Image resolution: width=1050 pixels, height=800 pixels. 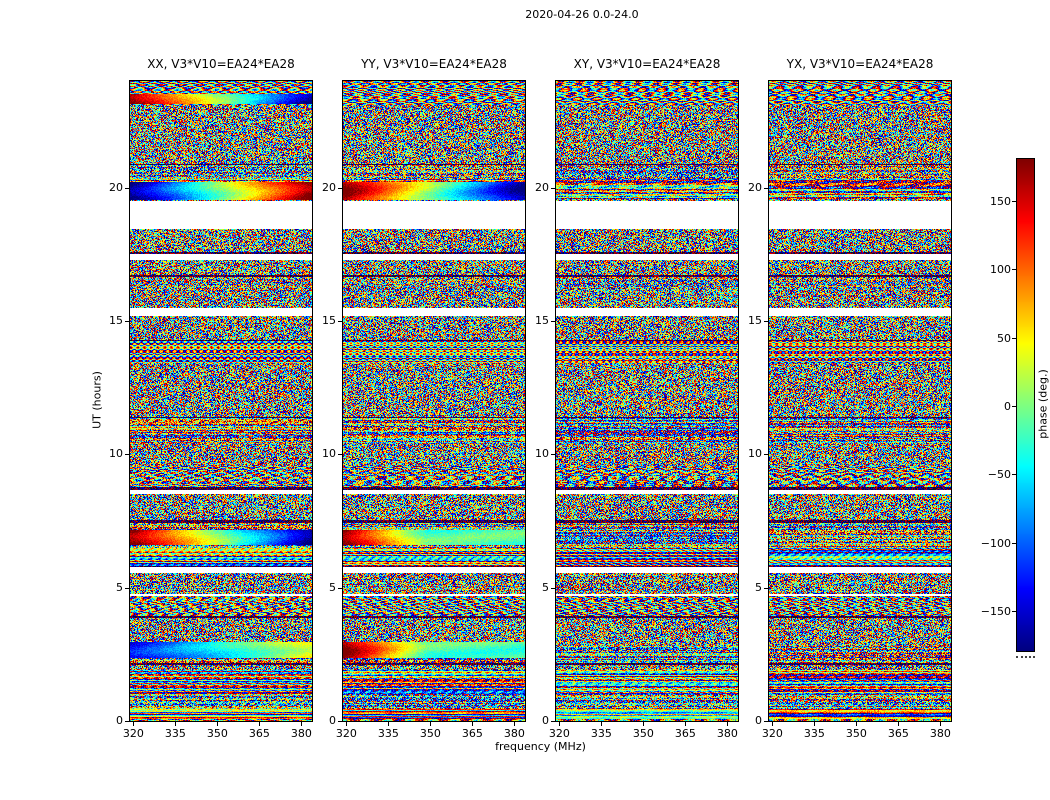 I want to click on waterfall-canvas-yy, so click(x=434, y=401).